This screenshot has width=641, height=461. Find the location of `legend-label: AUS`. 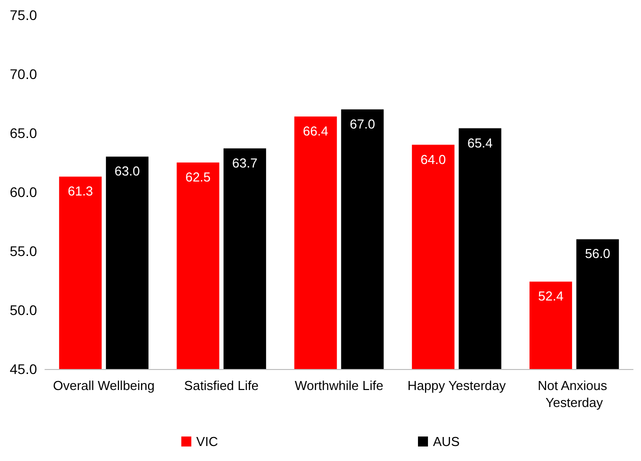

legend-label: AUS is located at coordinates (446, 441).